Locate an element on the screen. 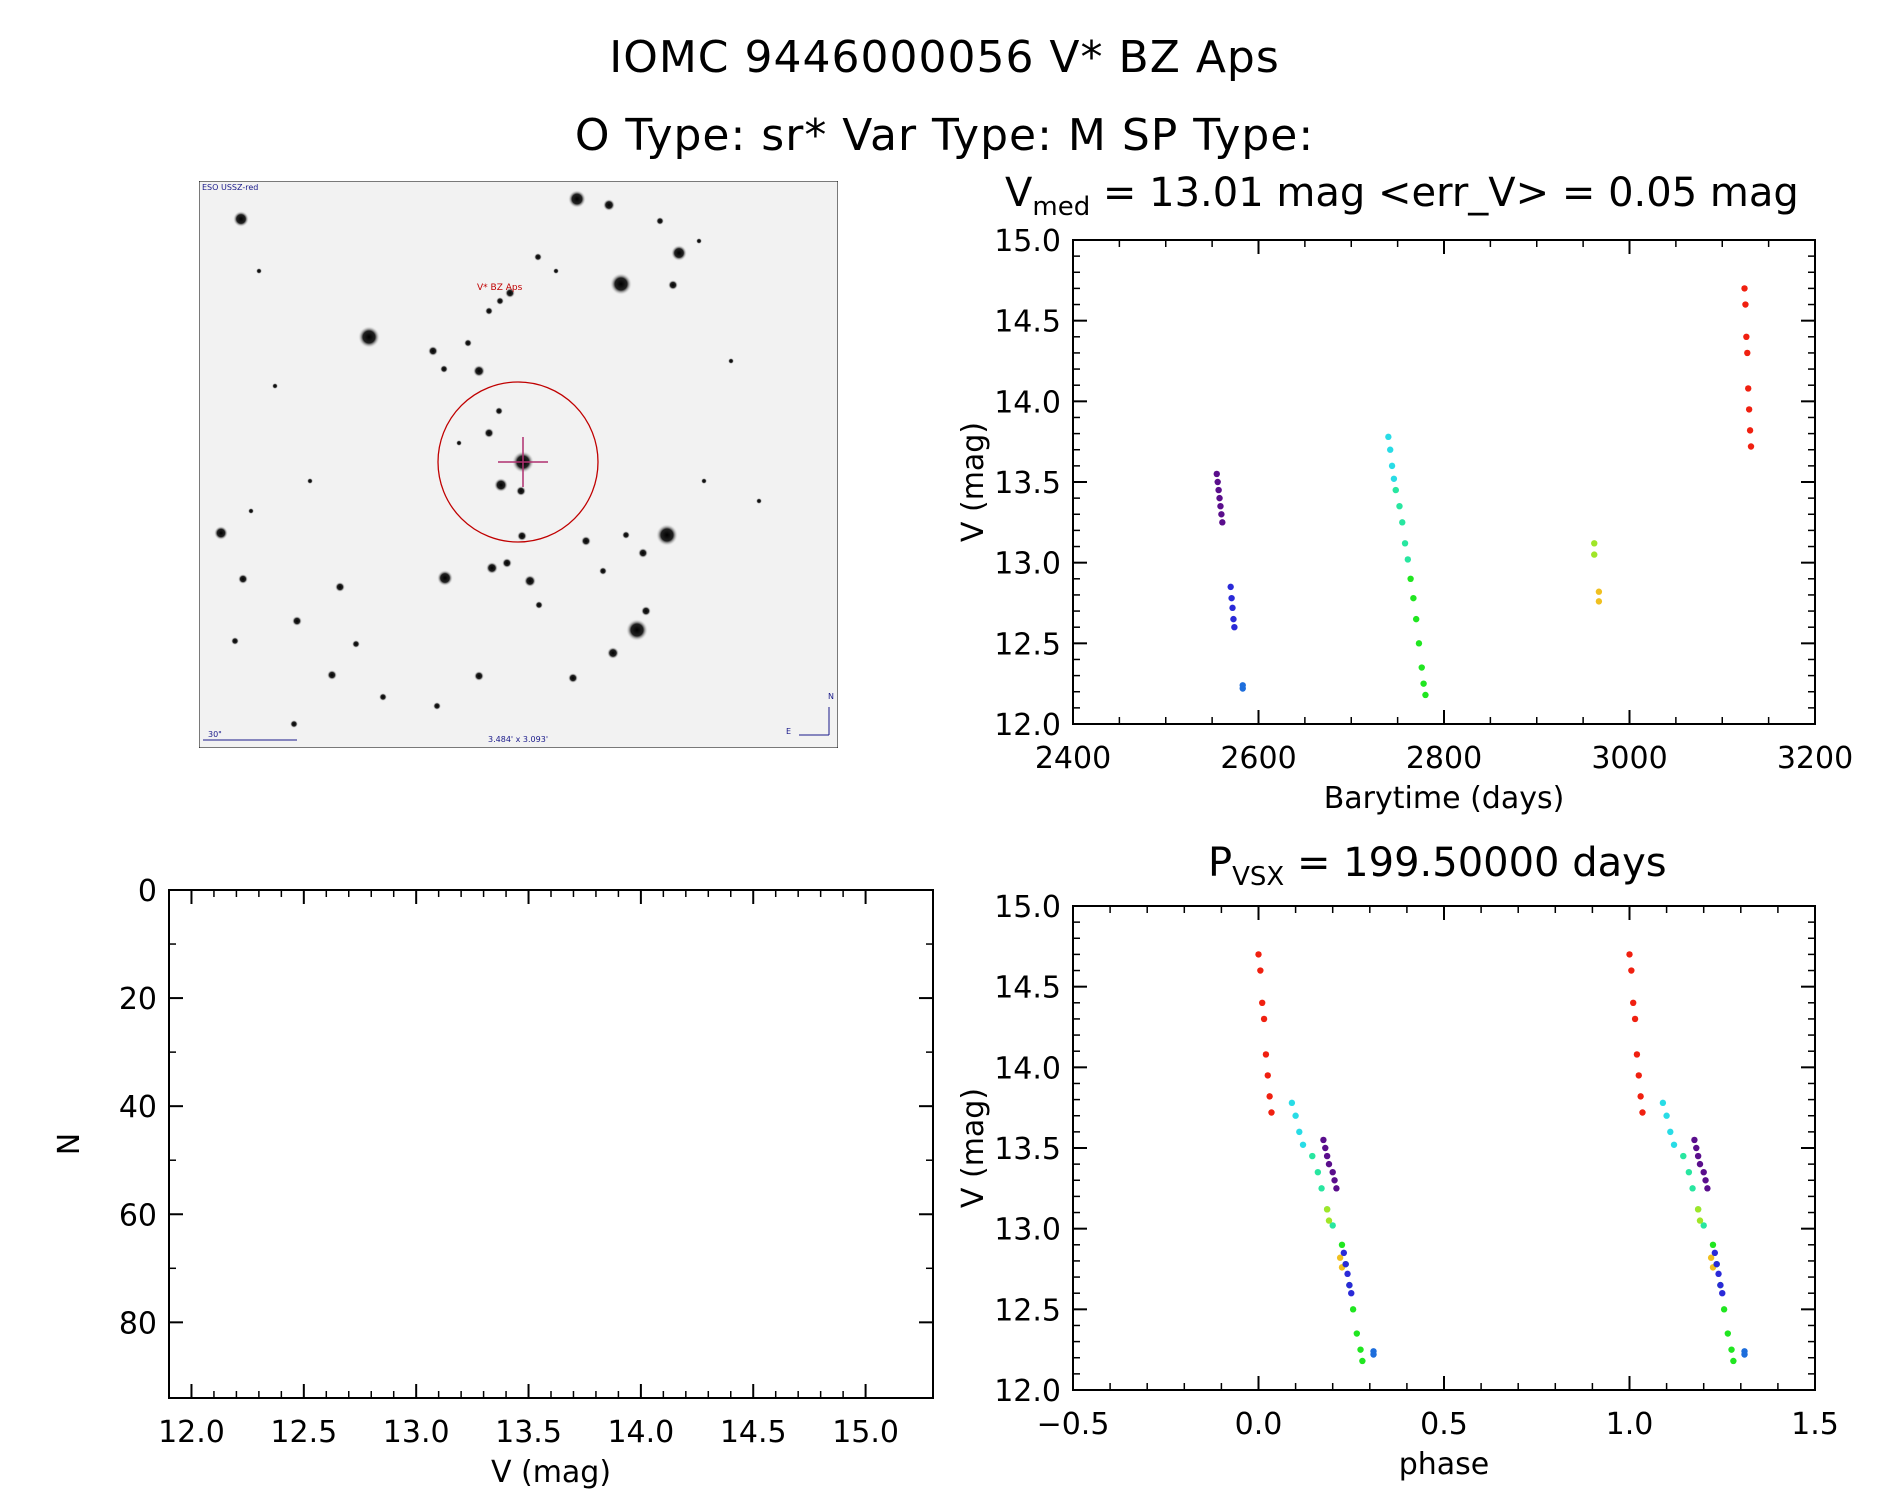 This screenshot has width=1889, height=1494. lightcurve-frame is located at coordinates (1444, 482).